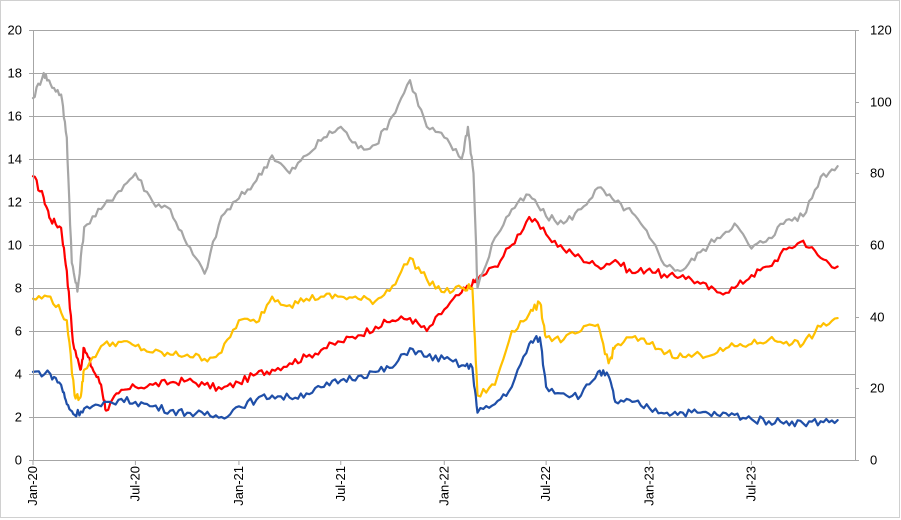  I want to click on y-left-tick-label: 2, so click(18, 417).